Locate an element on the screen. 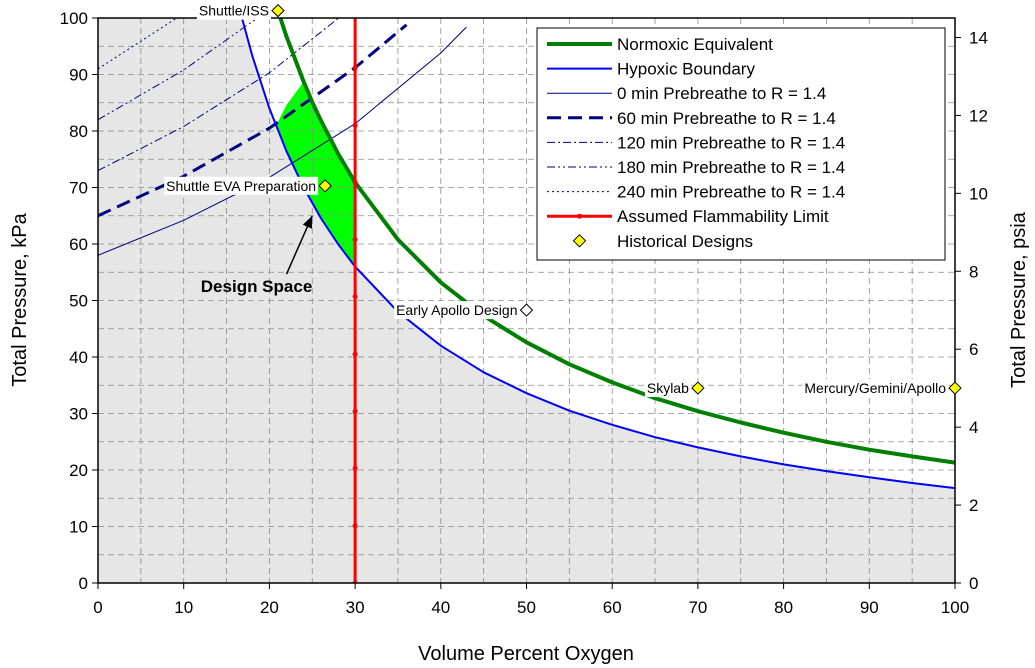 Image resolution: width=1035 pixels, height=668 pixels. legend-label-7: Assumed Flammability Limit is located at coordinates (723, 216).